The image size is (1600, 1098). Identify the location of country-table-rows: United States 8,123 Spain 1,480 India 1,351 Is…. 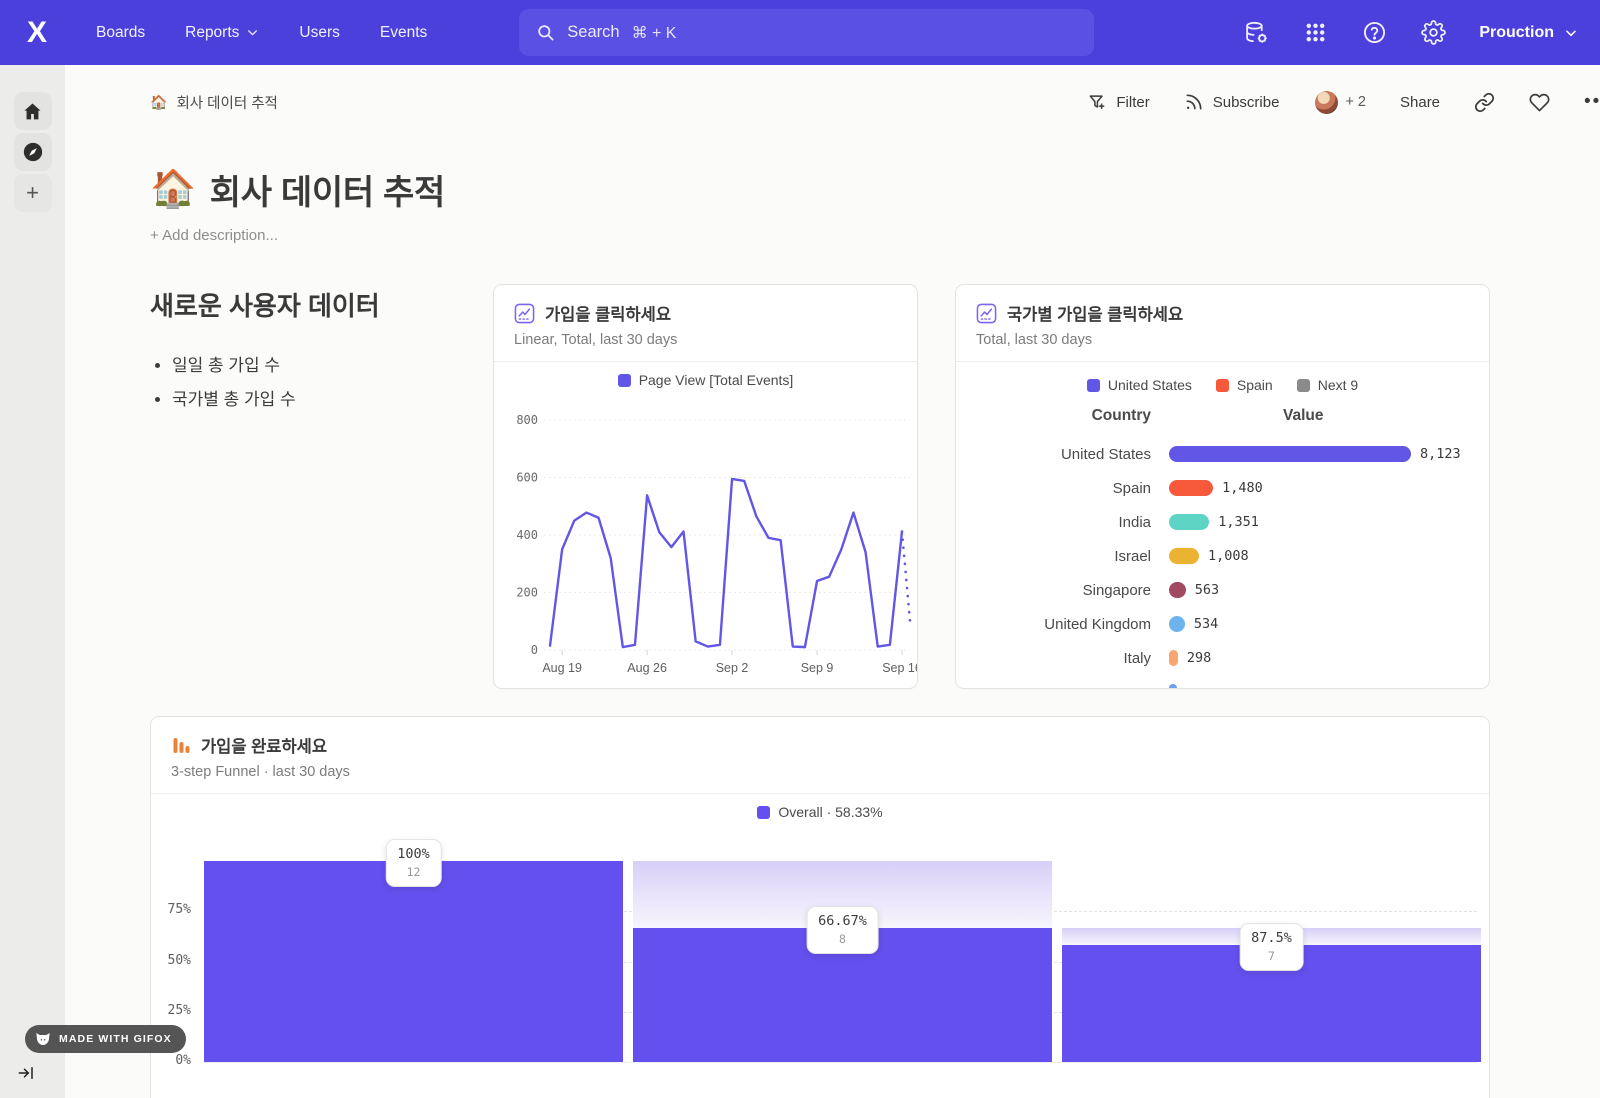
(1222, 562).